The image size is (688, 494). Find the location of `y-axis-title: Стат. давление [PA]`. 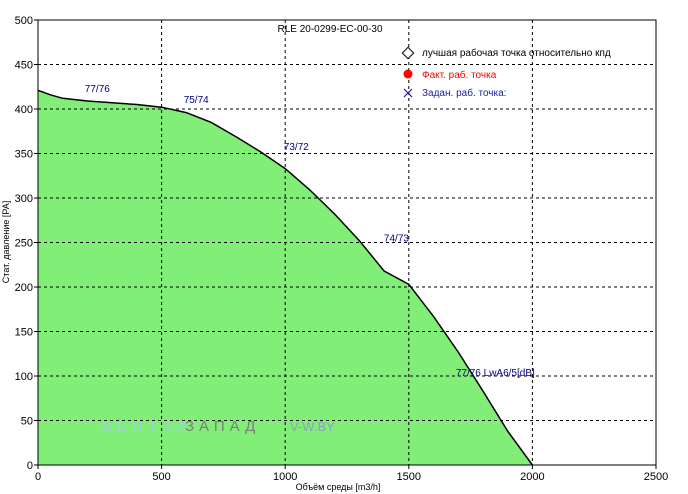

y-axis-title: Стат. давление [PA] is located at coordinates (6, 242).